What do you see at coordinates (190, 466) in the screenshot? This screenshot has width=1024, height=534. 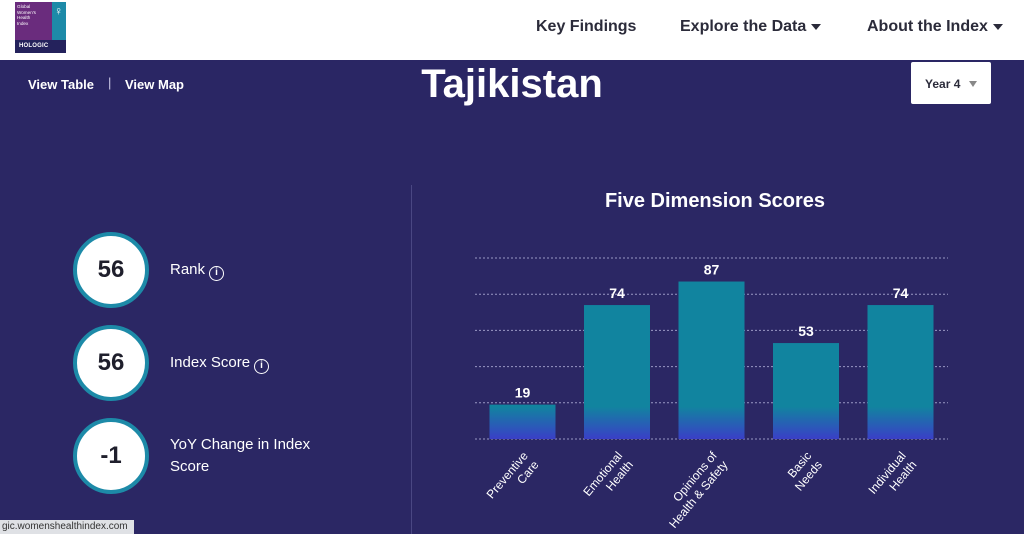 I see `yoy-change-label-line: Score` at bounding box center [190, 466].